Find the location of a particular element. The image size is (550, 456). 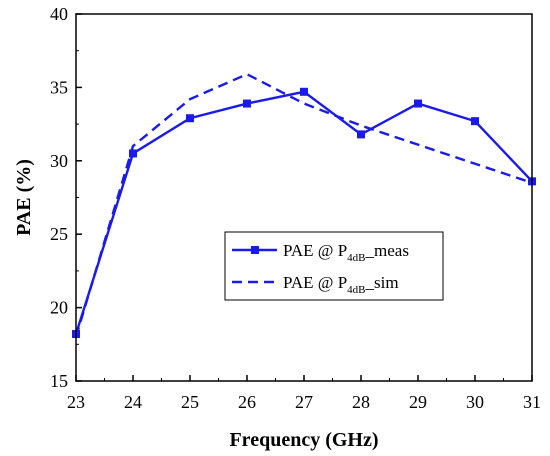

y-tick-label: 15 is located at coordinates (59, 381).